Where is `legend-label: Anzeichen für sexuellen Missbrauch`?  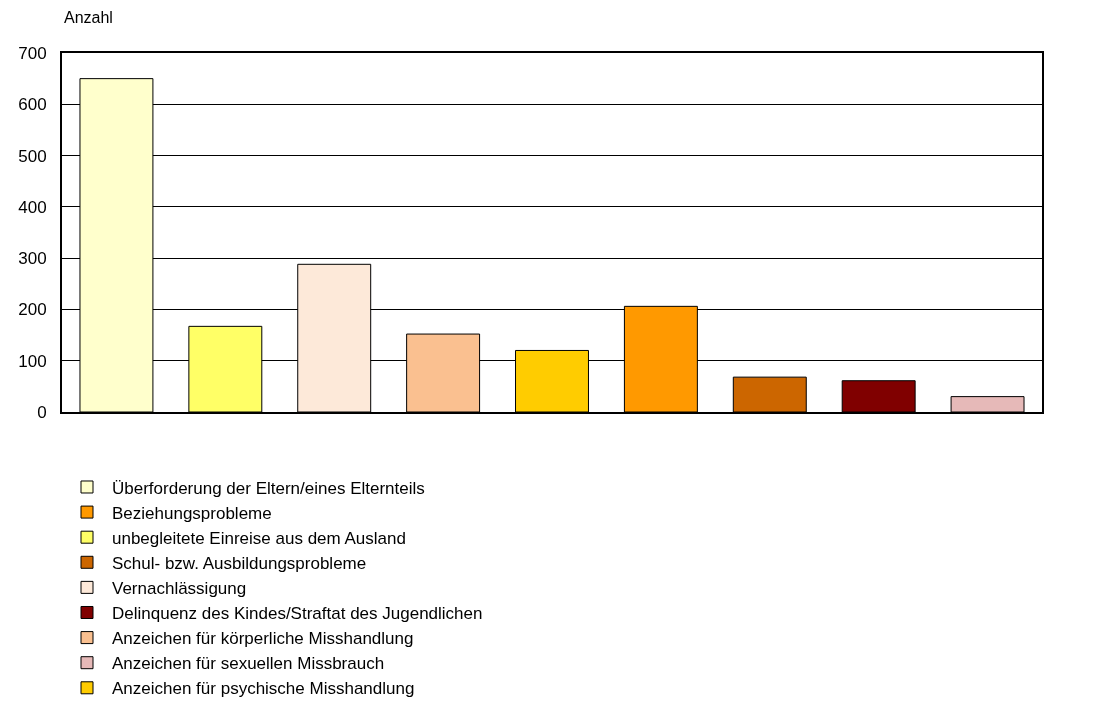
legend-label: Anzeichen für sexuellen Missbrauch is located at coordinates (248, 664).